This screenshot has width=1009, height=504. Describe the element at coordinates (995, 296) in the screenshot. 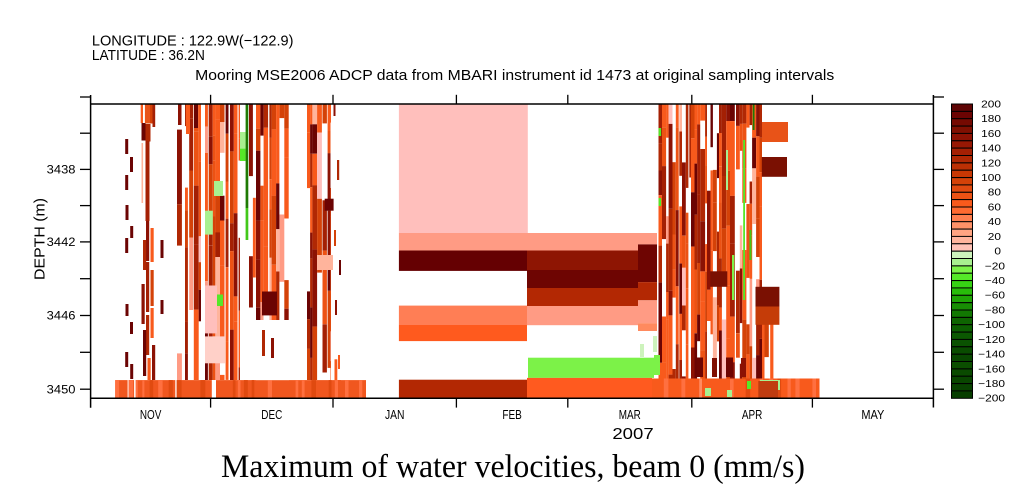

I see `svg-text: −60` at that location.